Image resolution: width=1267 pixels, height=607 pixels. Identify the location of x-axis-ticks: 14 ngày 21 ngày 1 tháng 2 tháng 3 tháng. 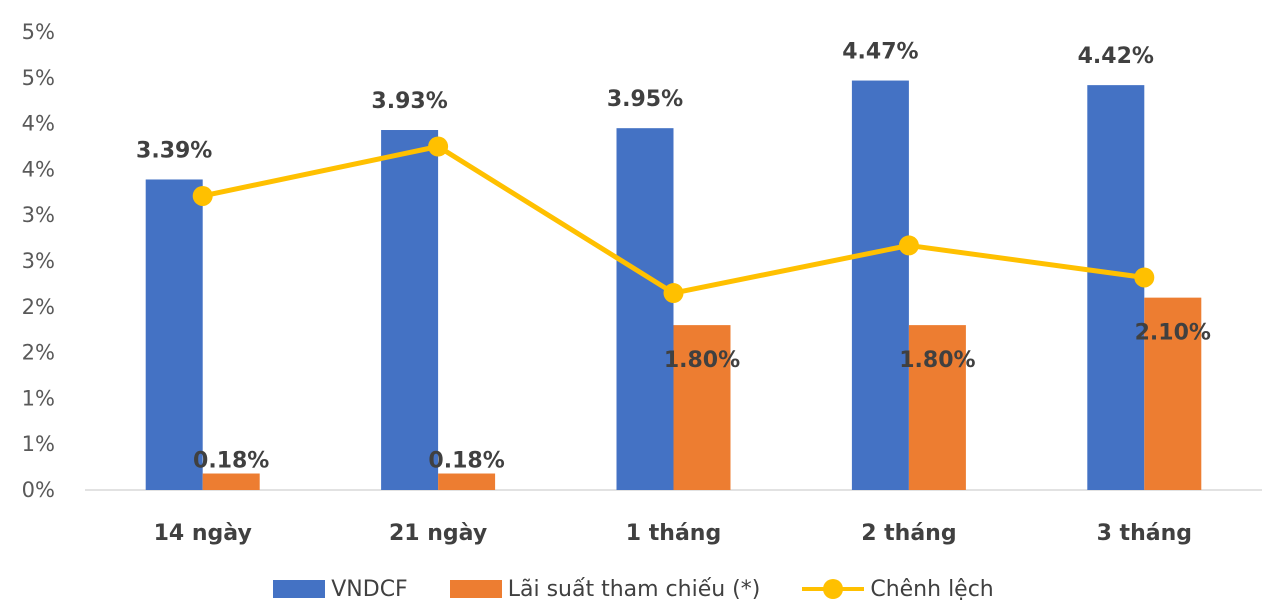
(673, 533).